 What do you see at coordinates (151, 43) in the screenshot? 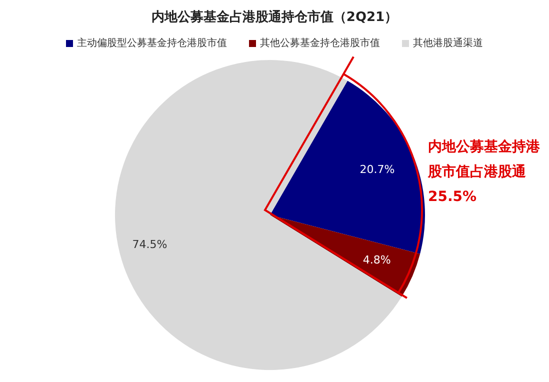
I see `legend-label: 主动偏股型公募基金持仓港股市值` at bounding box center [151, 43].